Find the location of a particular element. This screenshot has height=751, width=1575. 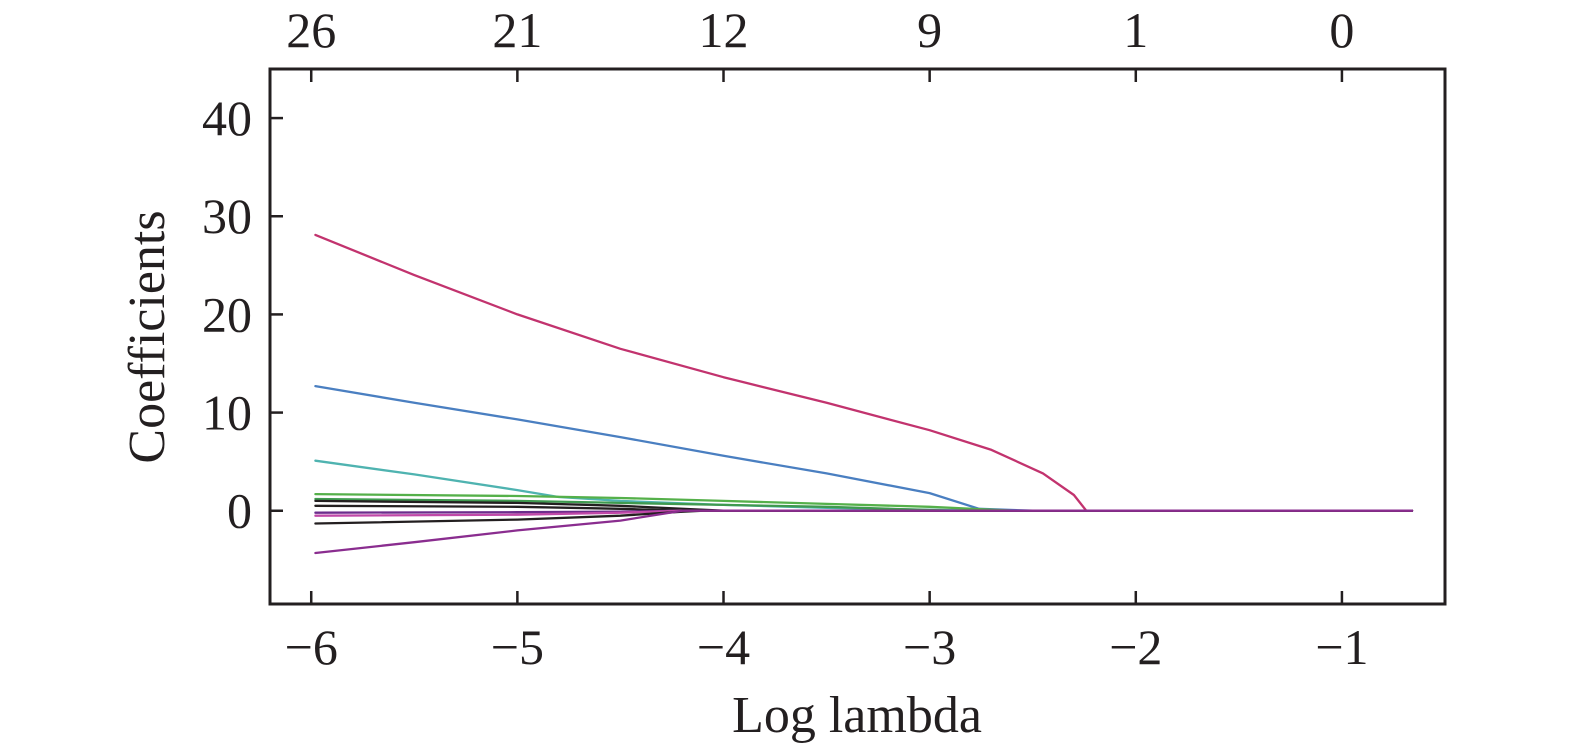

x-axis-label: Log lambda is located at coordinates (857, 715).